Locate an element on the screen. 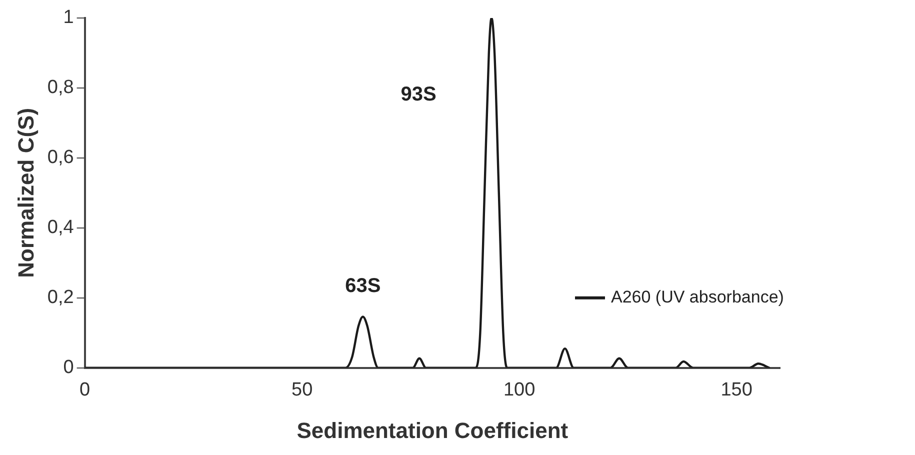  y-tick-label: 0 is located at coordinates (68, 367).